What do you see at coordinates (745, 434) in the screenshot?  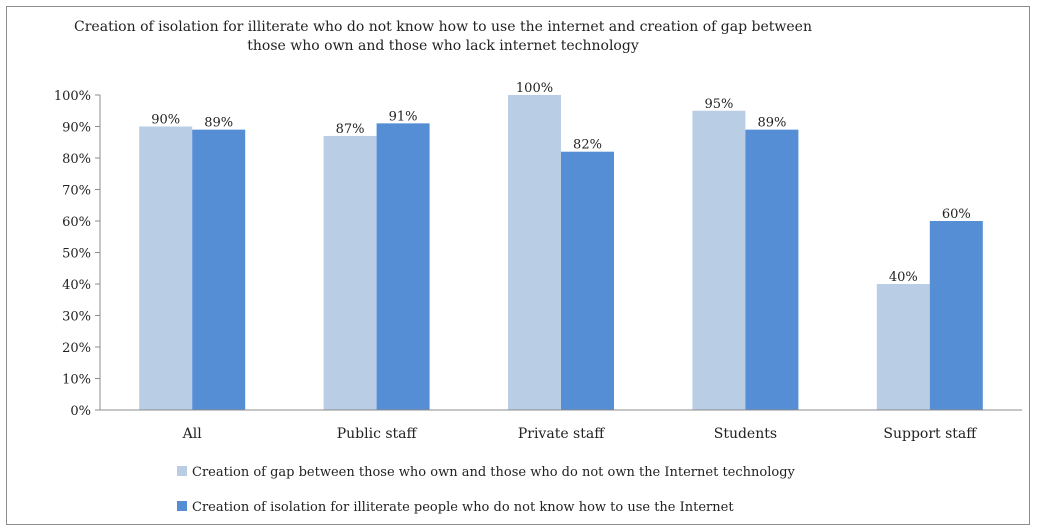 I see `x-tick-label: Students` at bounding box center [745, 434].